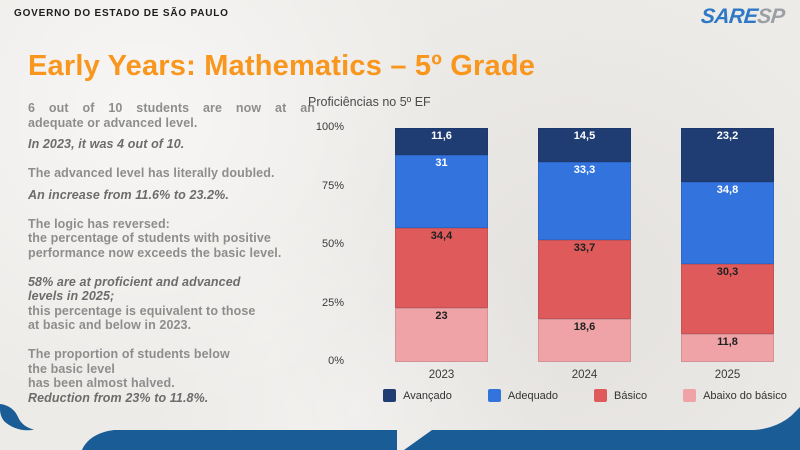 This screenshot has width=800, height=450. I want to click on legend-item: Adequado, so click(523, 395).